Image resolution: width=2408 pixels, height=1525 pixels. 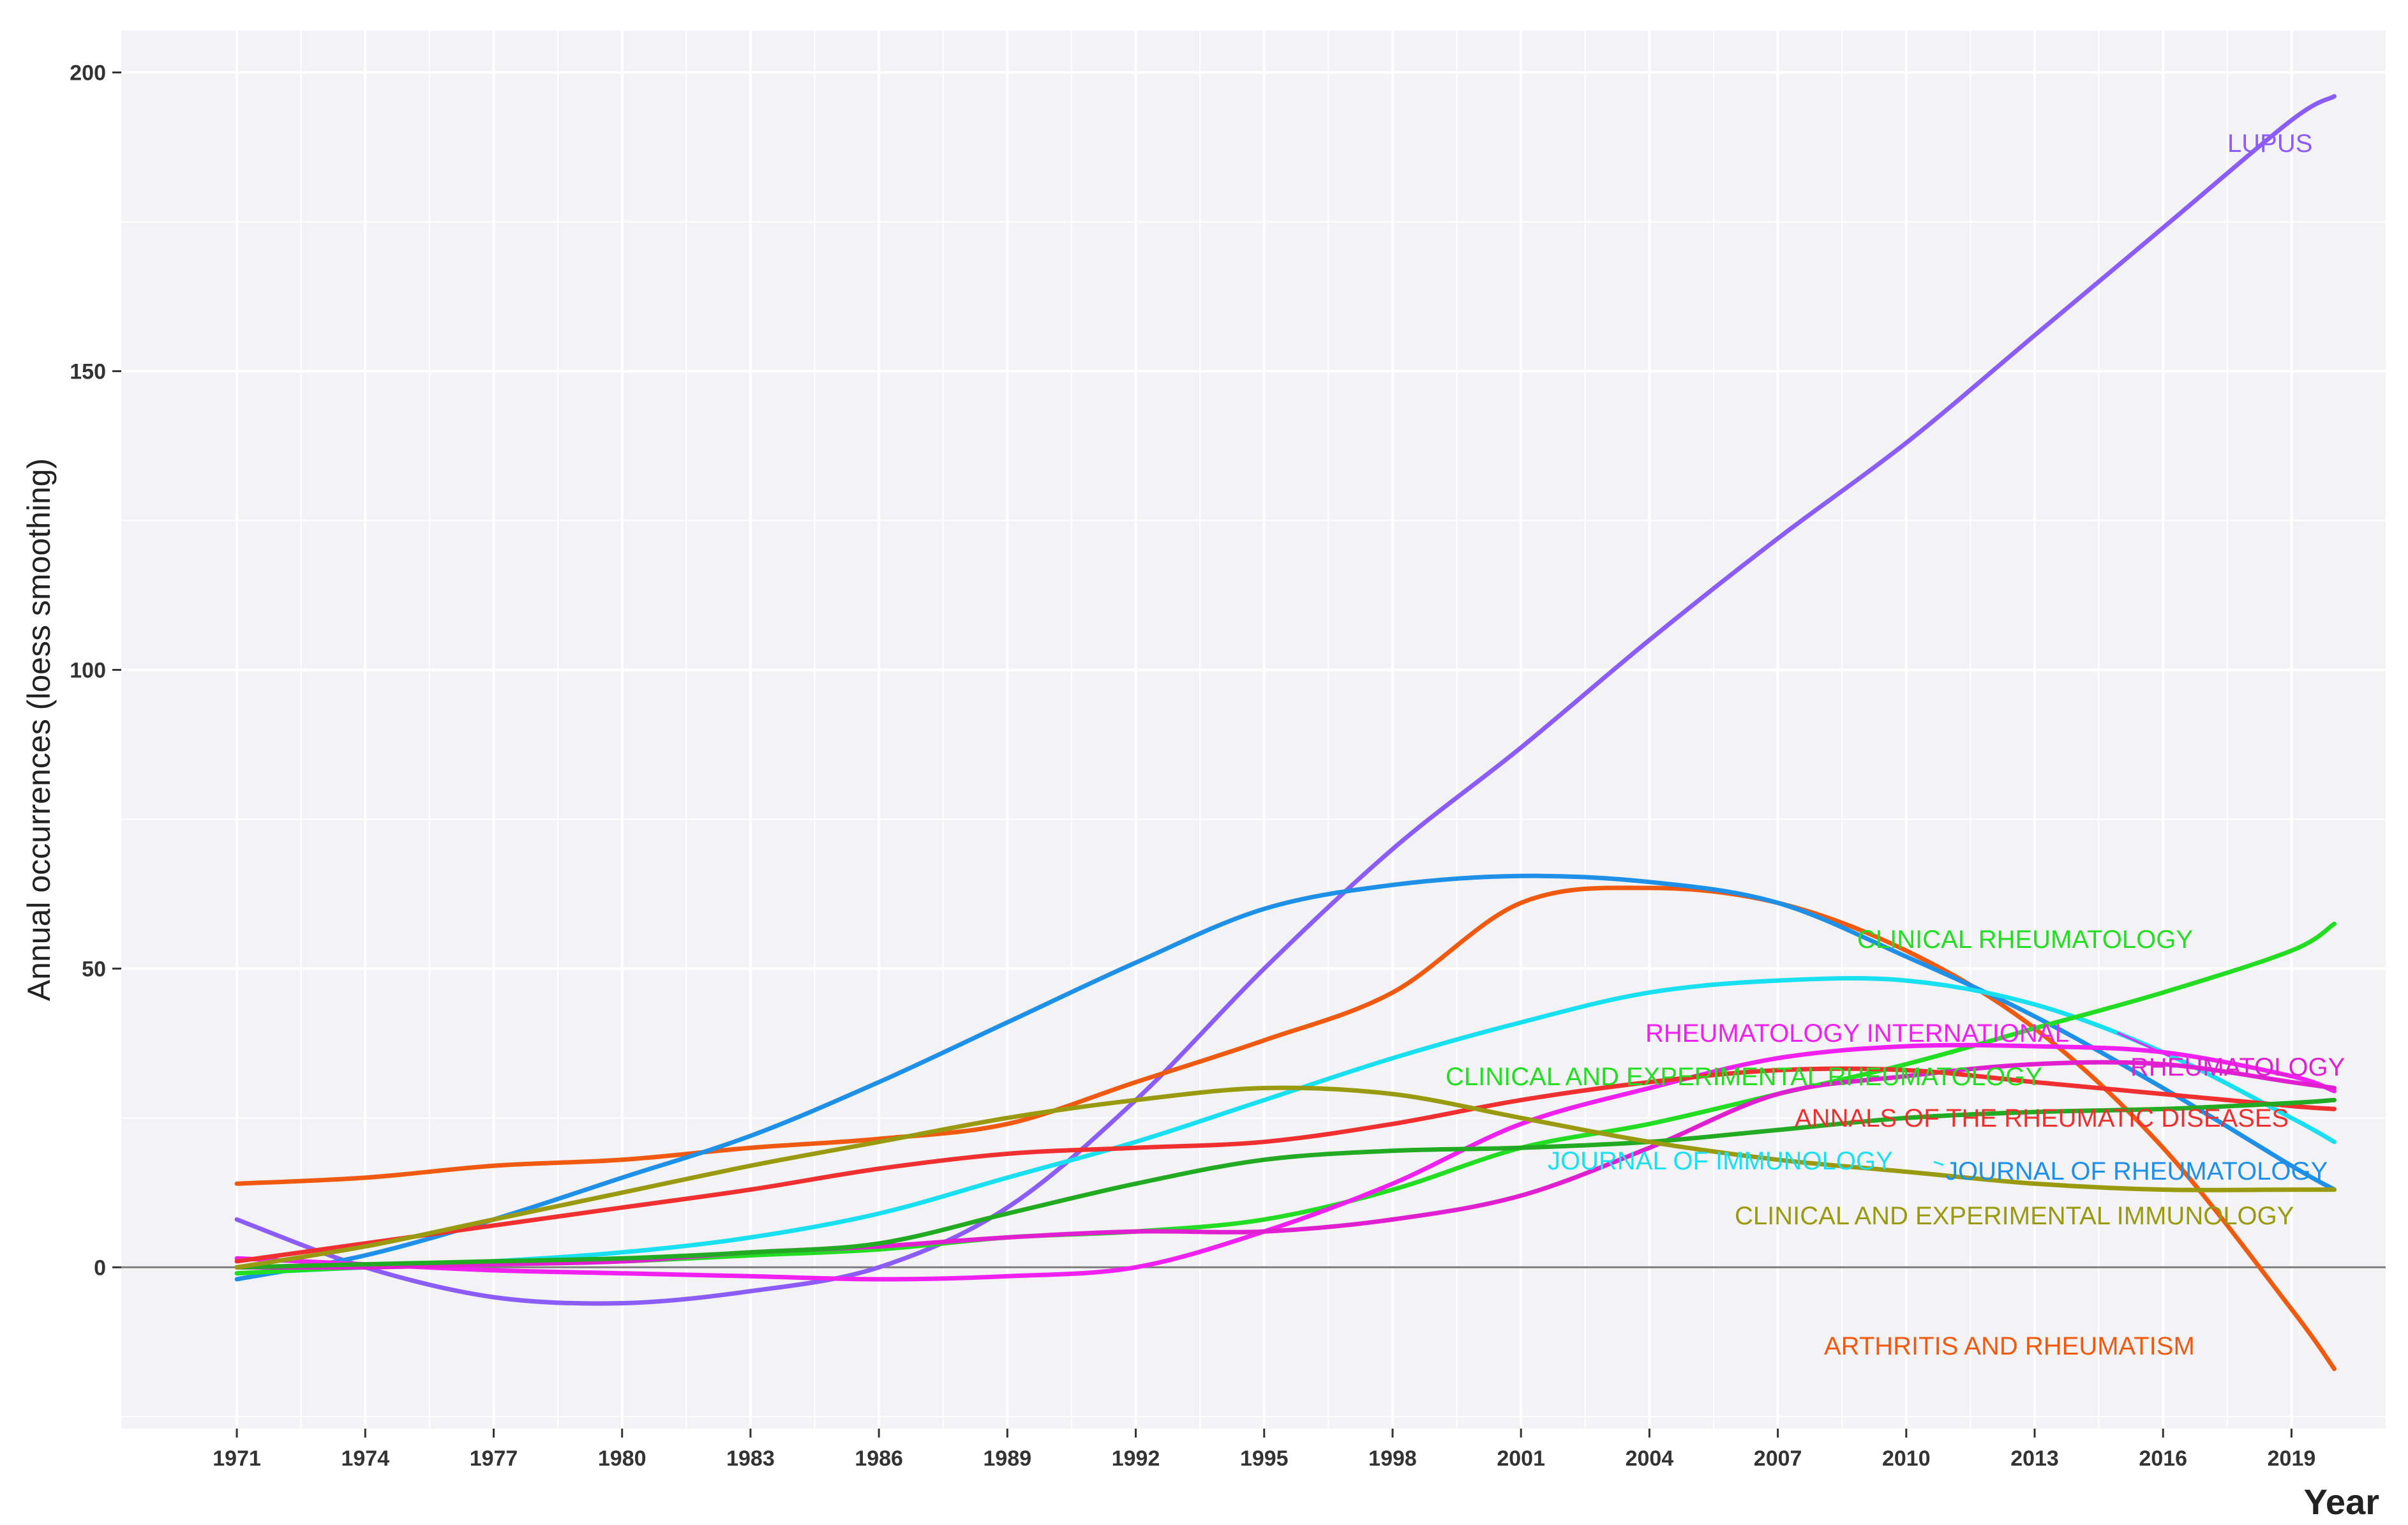 I want to click on series-line-clinical-and-experimental-rheumatology, so click(x=1285, y=1183).